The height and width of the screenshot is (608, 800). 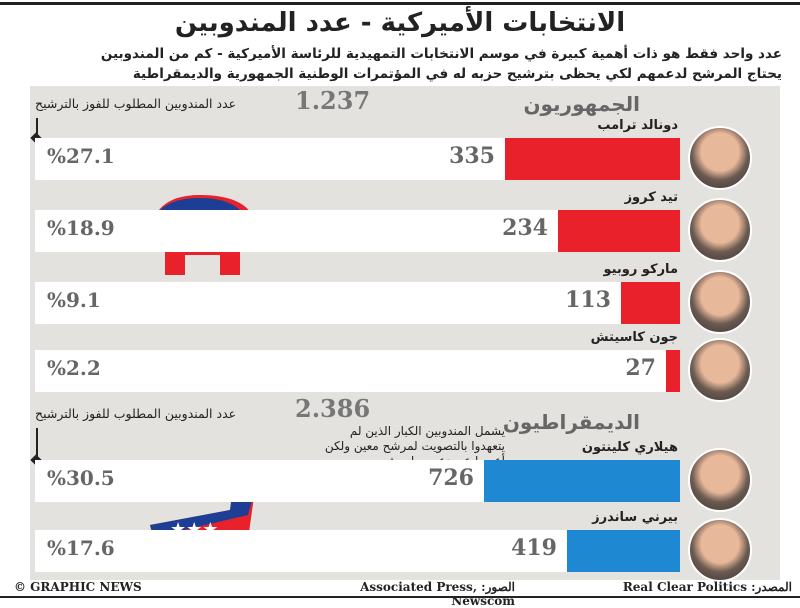 What do you see at coordinates (74, 368) in the screenshot?
I see `percent-of-required: %2.2` at bounding box center [74, 368].